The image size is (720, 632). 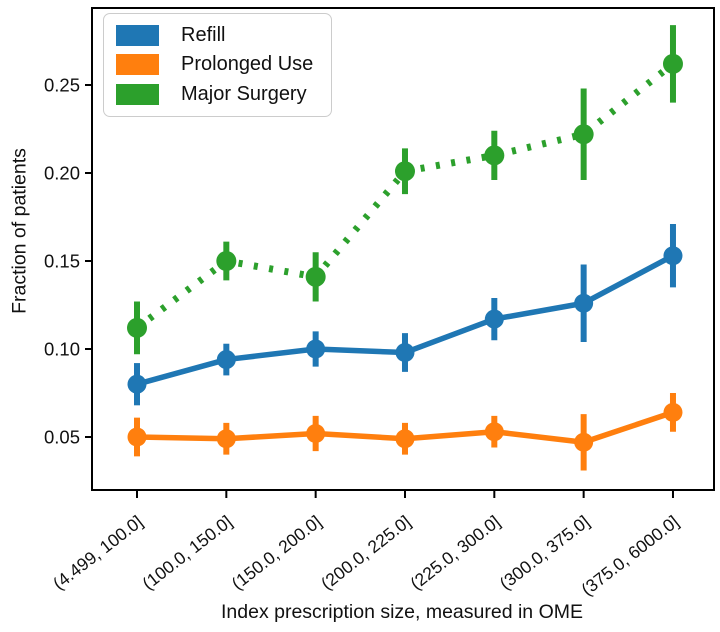 I want to click on x-tick-label: (150.0, 200.0], so click(x=276, y=552).